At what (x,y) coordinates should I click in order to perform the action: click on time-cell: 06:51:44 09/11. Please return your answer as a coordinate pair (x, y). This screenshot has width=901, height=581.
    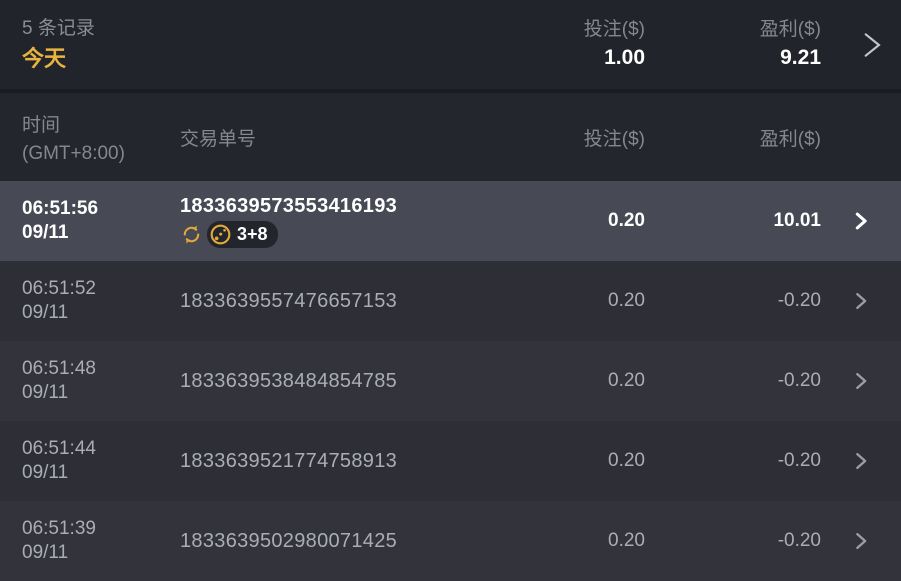
    Looking at the image, I should click on (89, 461).